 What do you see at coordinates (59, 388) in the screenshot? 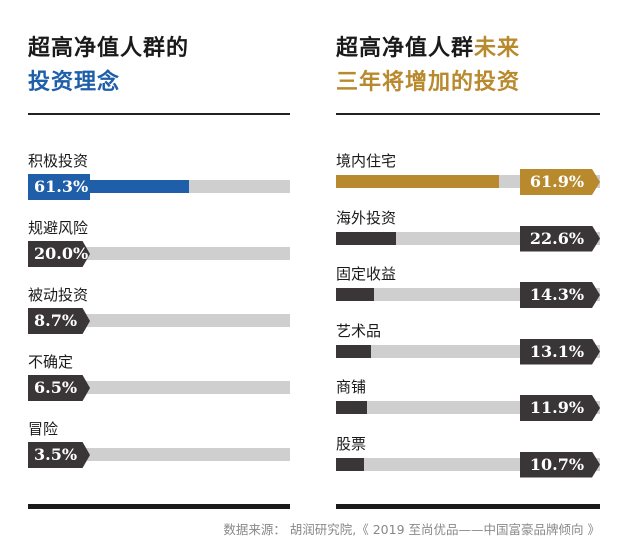
I see `bar-value-label: 6.5%` at bounding box center [59, 388].